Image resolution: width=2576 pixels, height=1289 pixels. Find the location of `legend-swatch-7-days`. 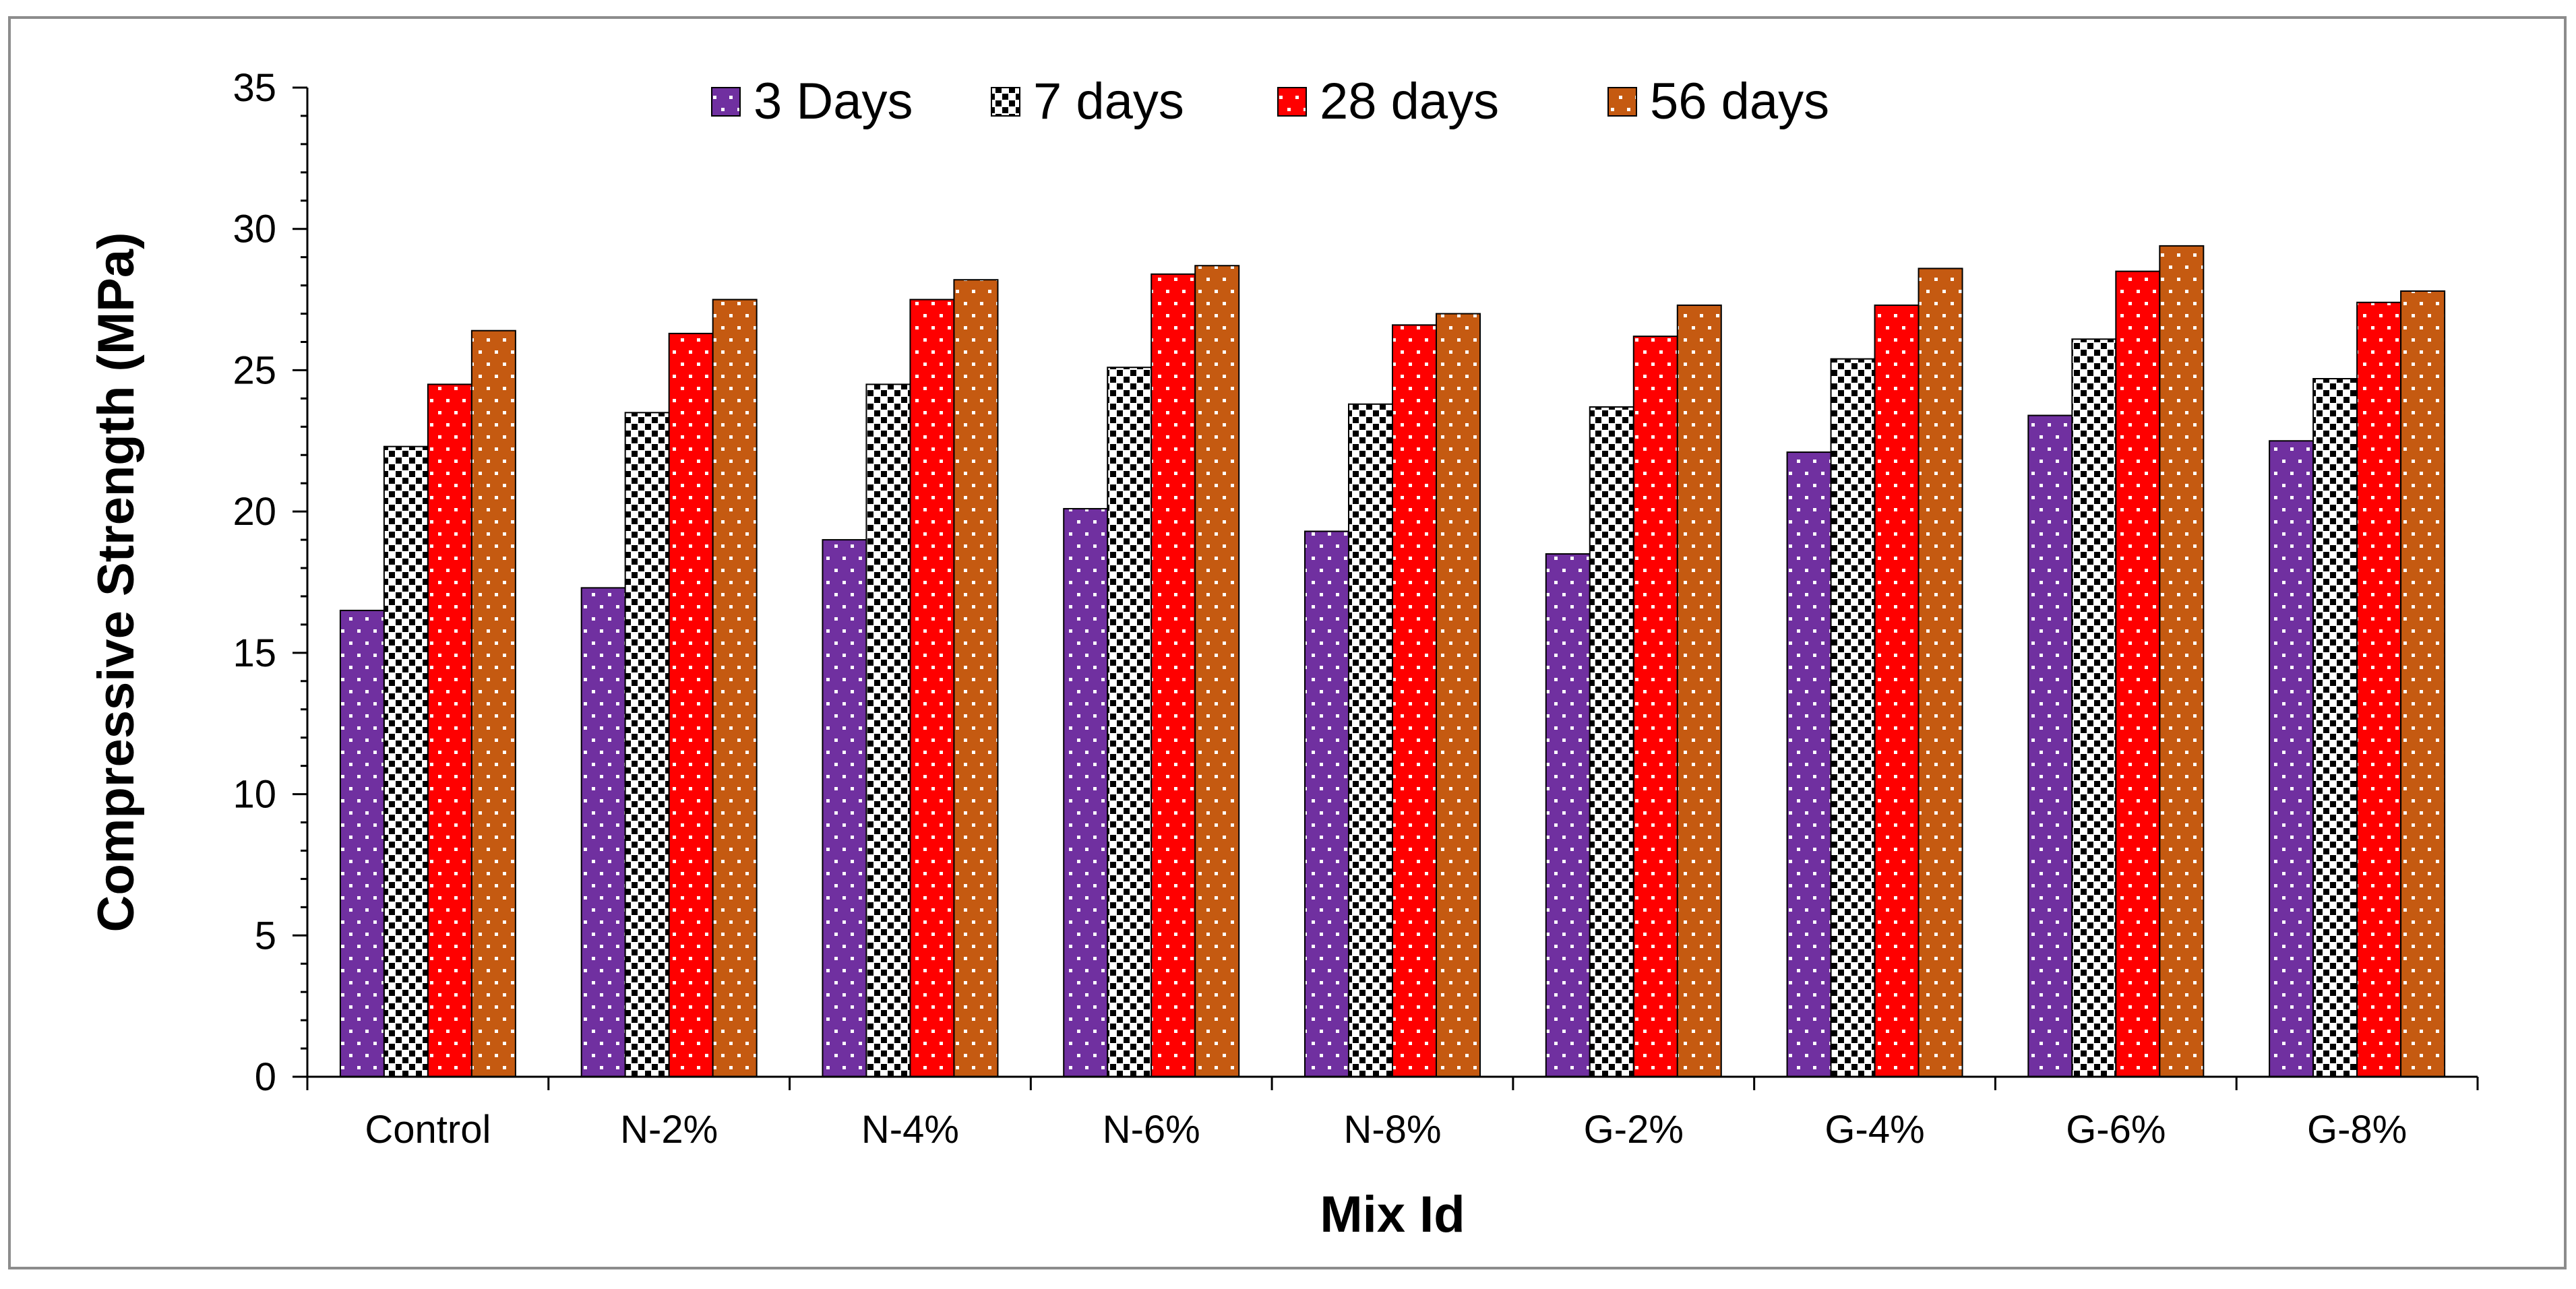

legend-swatch-7-days is located at coordinates (1005, 102).